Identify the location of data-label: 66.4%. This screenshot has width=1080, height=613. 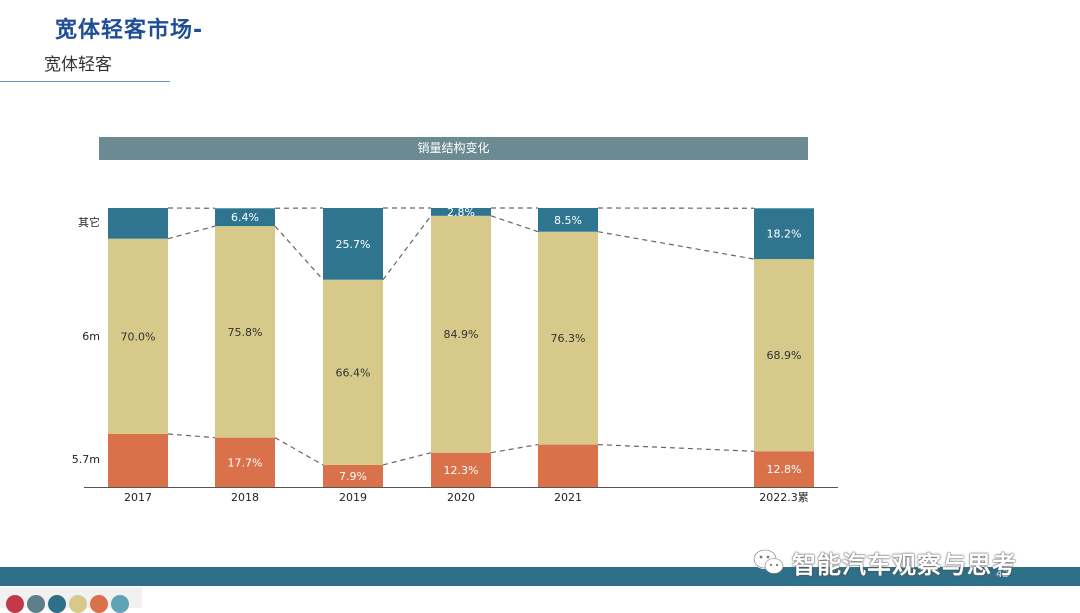
(353, 372).